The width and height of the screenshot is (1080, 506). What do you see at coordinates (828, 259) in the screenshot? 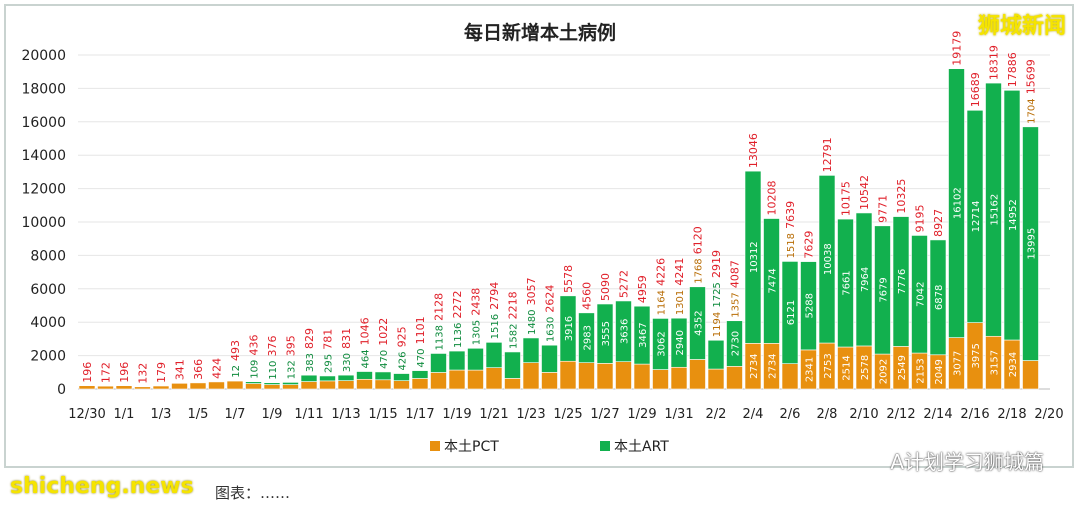
I see `data-label-art: 10038` at bounding box center [828, 259].